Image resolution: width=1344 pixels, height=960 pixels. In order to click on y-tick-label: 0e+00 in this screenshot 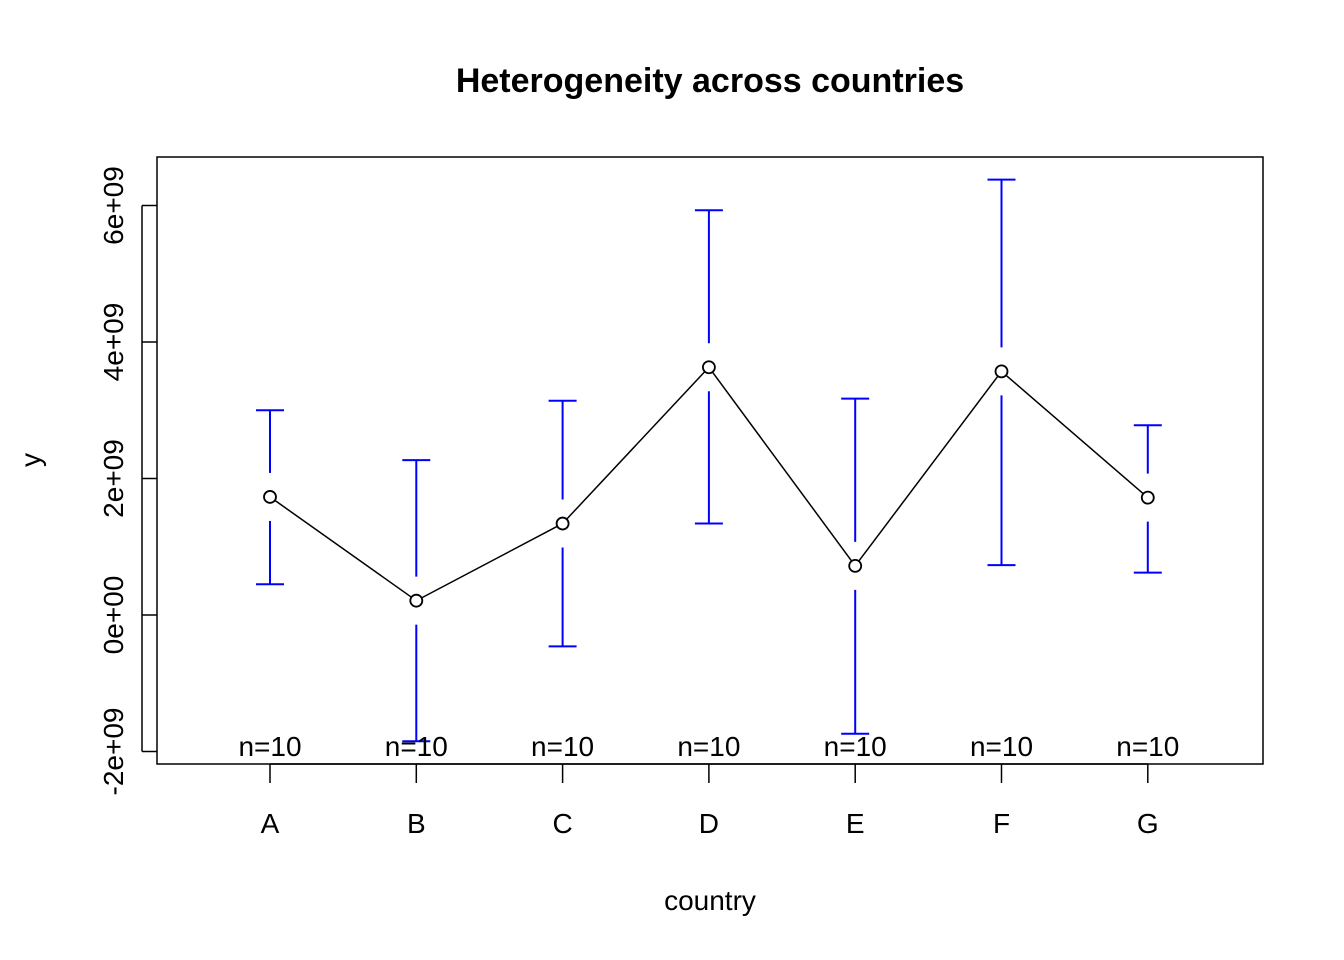, I will do `click(113, 615)`.